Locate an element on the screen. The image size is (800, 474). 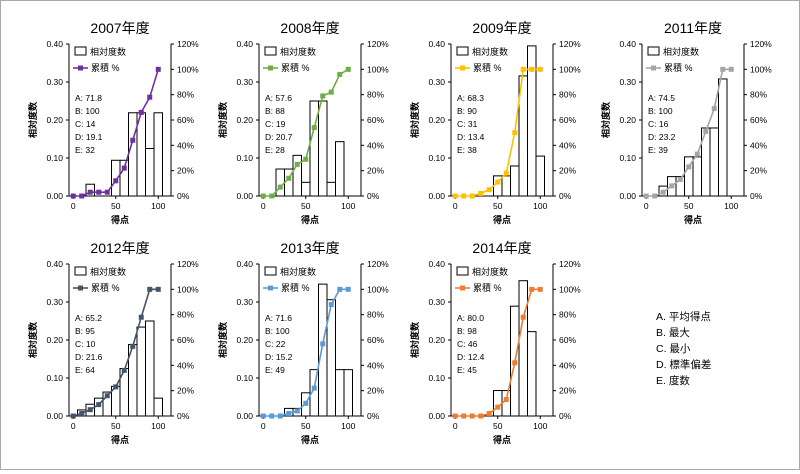
stats-line: A: 57.6 is located at coordinates (278, 98).